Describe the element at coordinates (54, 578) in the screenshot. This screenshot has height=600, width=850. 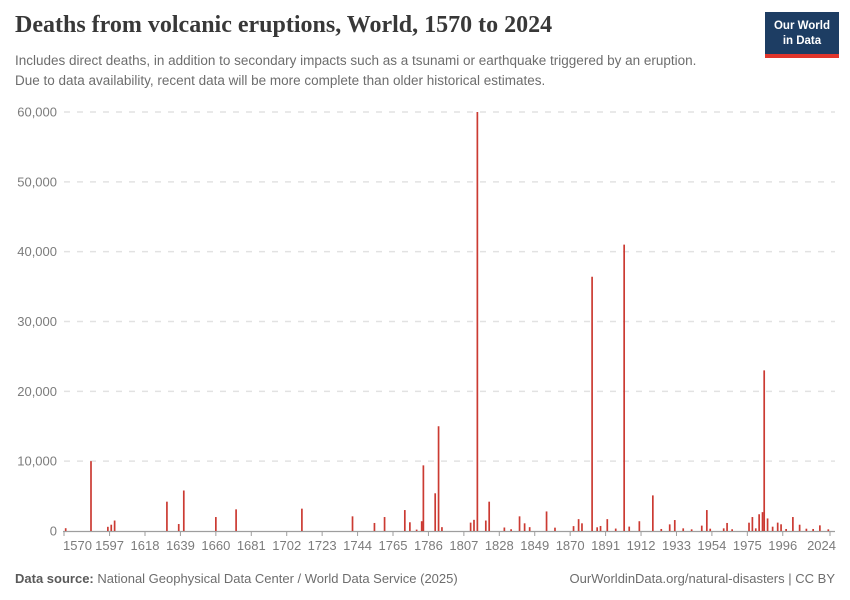
I see `data-source-label: Data source:` at that location.